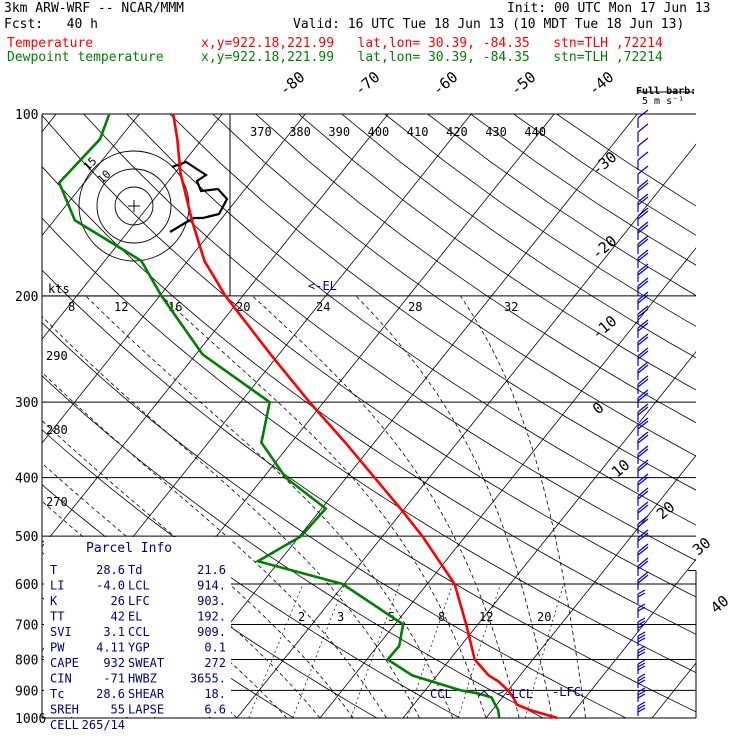 This screenshot has width=740, height=740. I want to click on parcel-info-key: LI, so click(57, 586).